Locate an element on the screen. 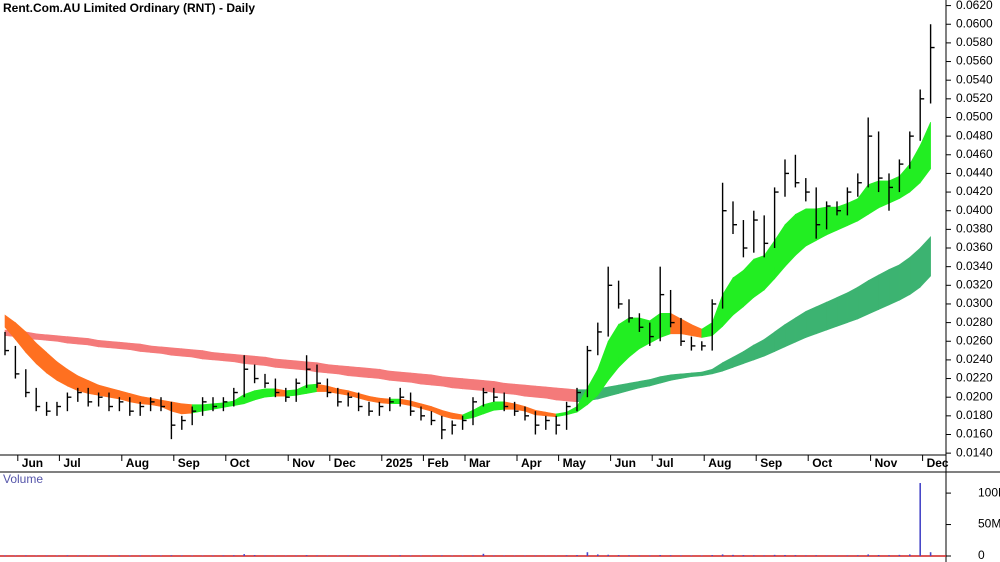 This screenshot has width=1000, height=562. y-tick-label: 0.0520 is located at coordinates (974, 98).